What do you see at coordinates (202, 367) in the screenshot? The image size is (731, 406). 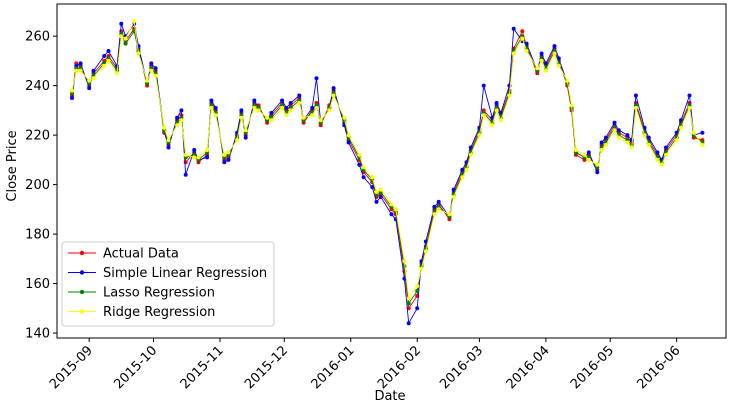 I see `x-tick-label: 2015-11` at bounding box center [202, 367].